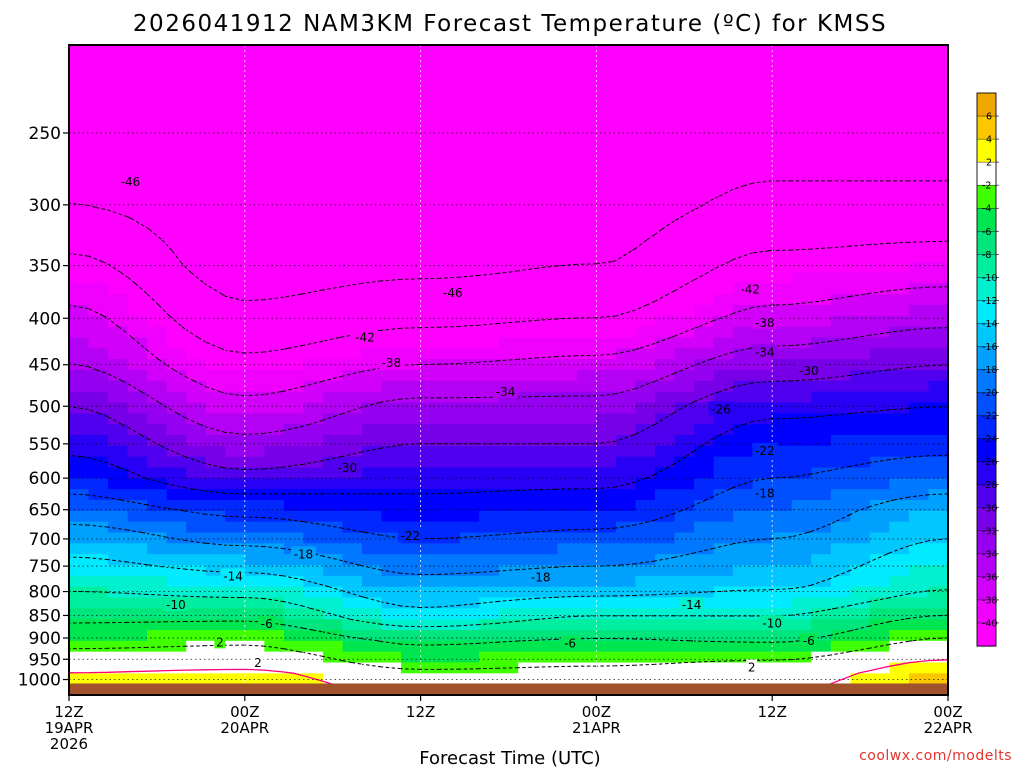 The width and height of the screenshot is (1024, 768). I want to click on contour-label: -34, so click(506, 392).